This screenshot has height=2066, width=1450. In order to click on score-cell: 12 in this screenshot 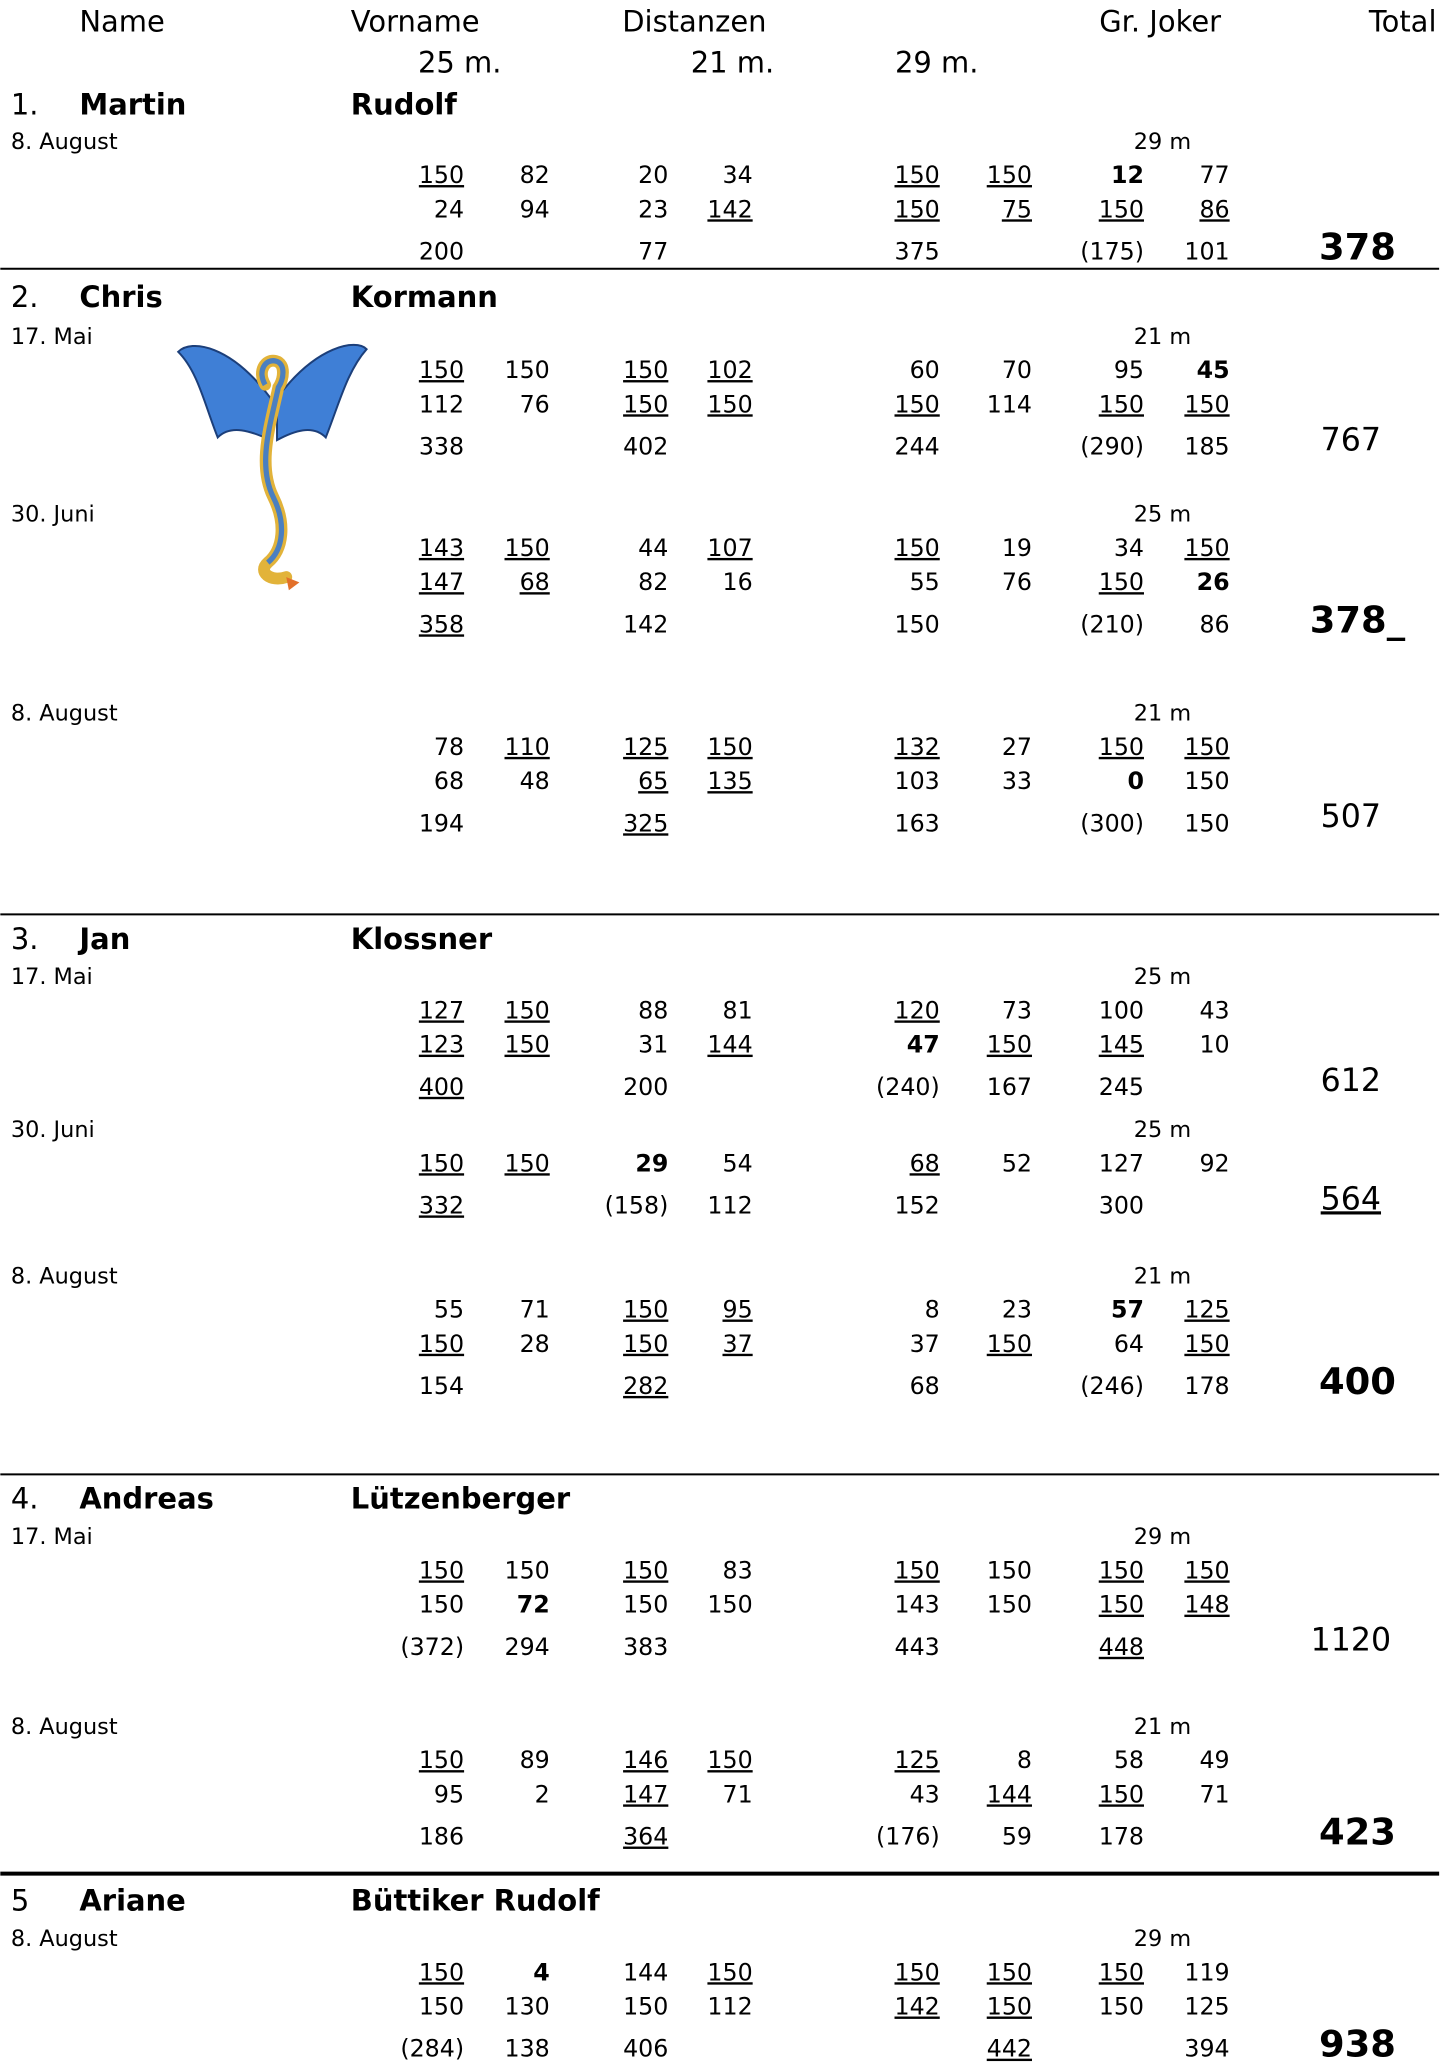, I will do `click(1127, 175)`.